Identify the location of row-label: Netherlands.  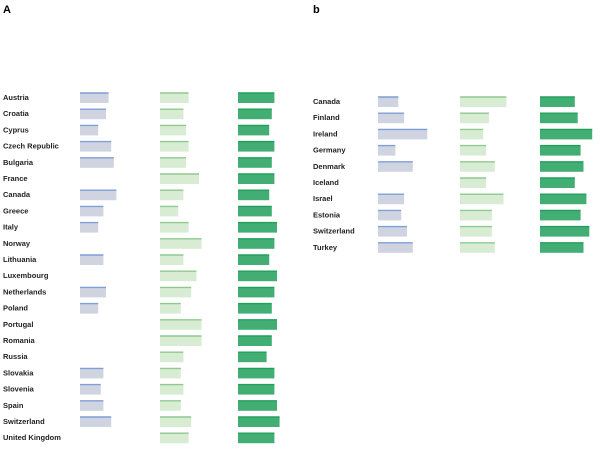
(24, 291).